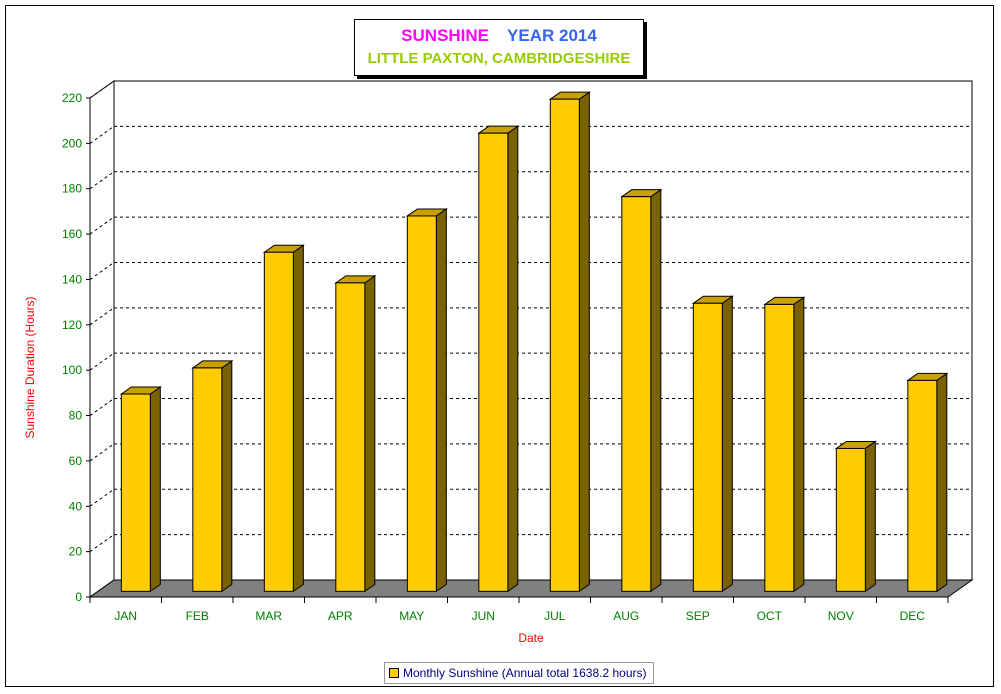 The image size is (1001, 694). Describe the element at coordinates (411, 616) in the screenshot. I see `x-tick-label: MAY` at that location.